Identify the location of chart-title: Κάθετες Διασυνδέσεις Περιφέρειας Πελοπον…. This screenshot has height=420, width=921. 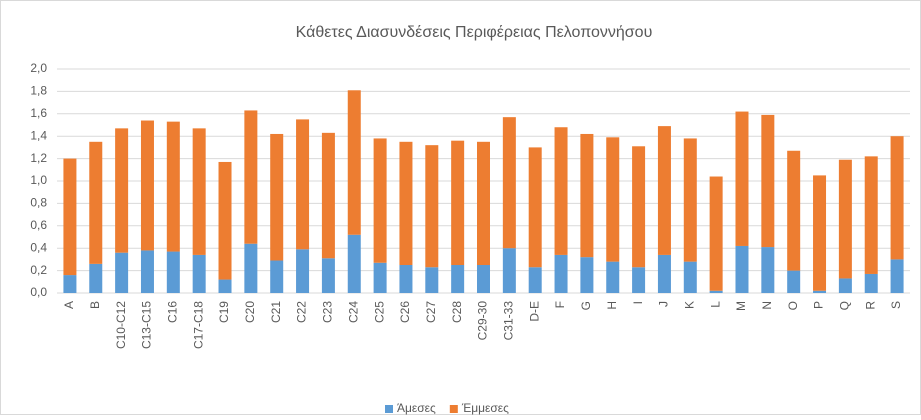
(474, 32).